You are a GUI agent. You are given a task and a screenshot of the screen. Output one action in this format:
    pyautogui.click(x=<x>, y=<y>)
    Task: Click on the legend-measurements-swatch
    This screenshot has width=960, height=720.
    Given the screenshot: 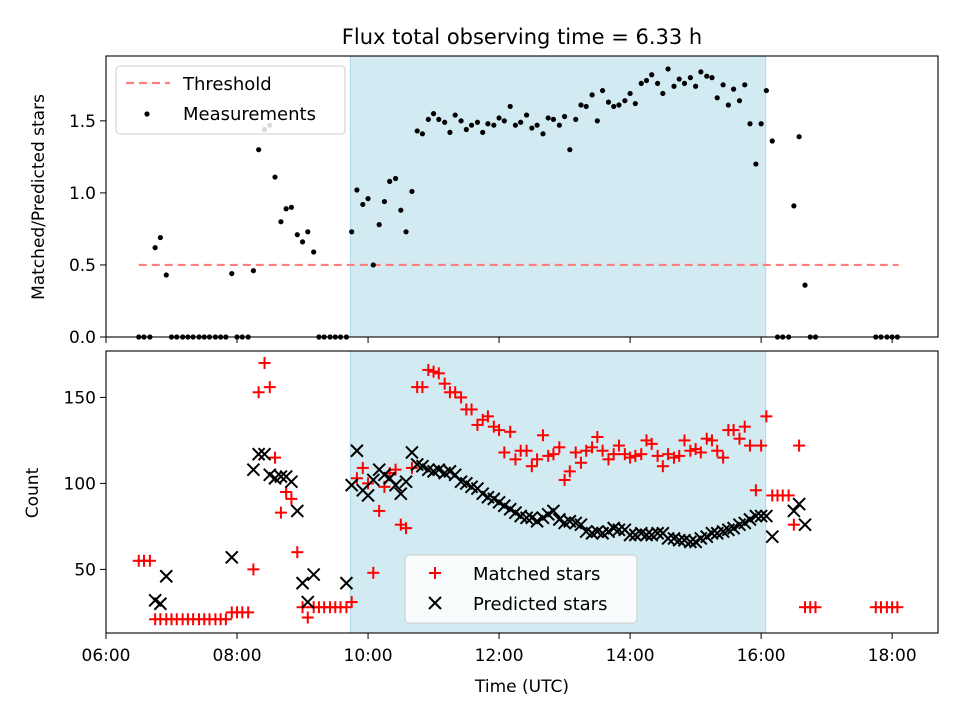 What is the action you would take?
    pyautogui.click(x=147, y=114)
    